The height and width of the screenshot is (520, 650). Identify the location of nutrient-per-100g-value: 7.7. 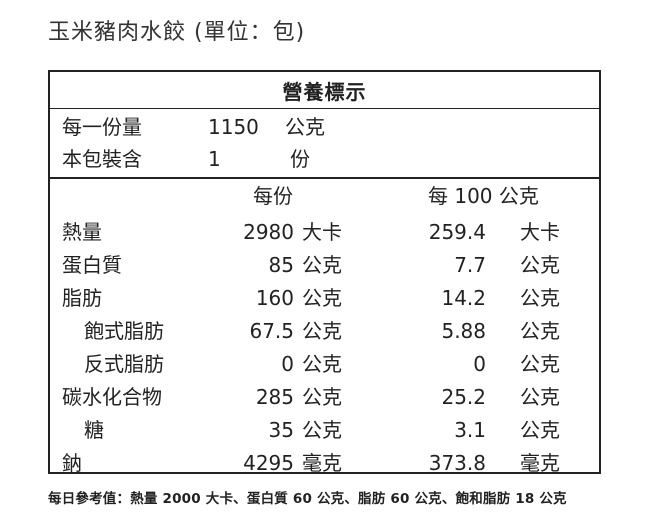
(470, 265).